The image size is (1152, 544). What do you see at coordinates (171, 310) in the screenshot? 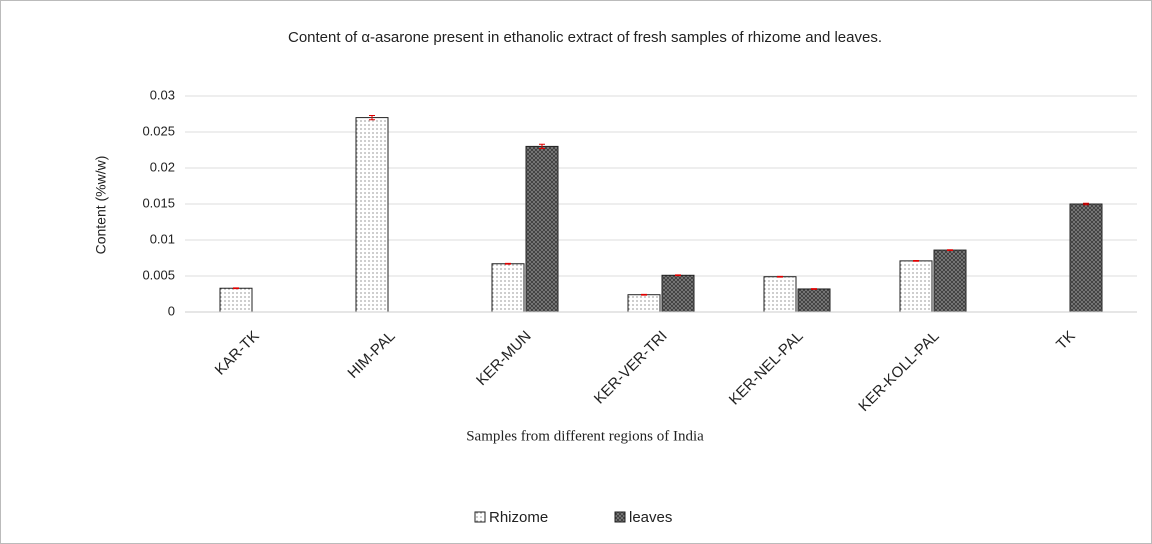
I see `y-tick-label: 0` at bounding box center [171, 310].